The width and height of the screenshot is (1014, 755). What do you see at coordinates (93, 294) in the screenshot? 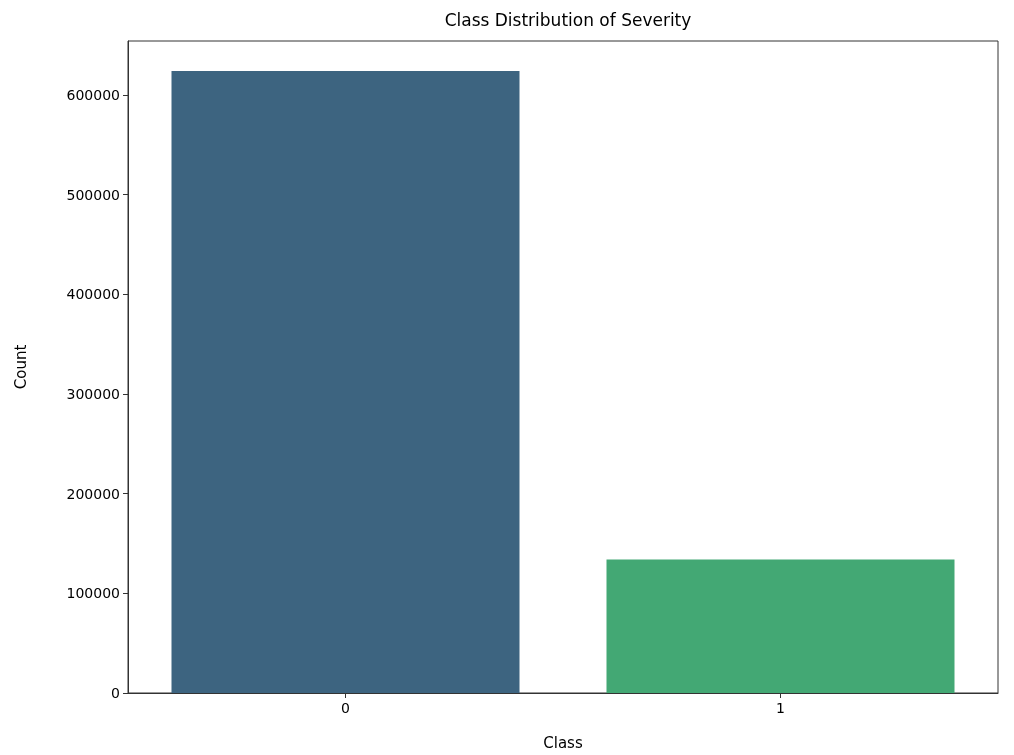
I see `y-tick-label: 400000` at bounding box center [93, 294].